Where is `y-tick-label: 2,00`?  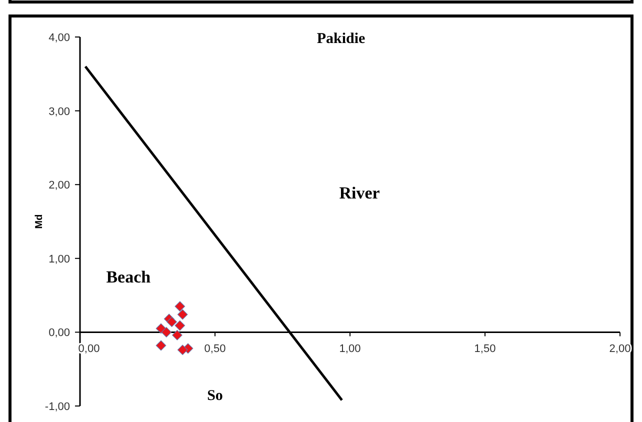
y-tick-label: 2,00 is located at coordinates (59, 186).